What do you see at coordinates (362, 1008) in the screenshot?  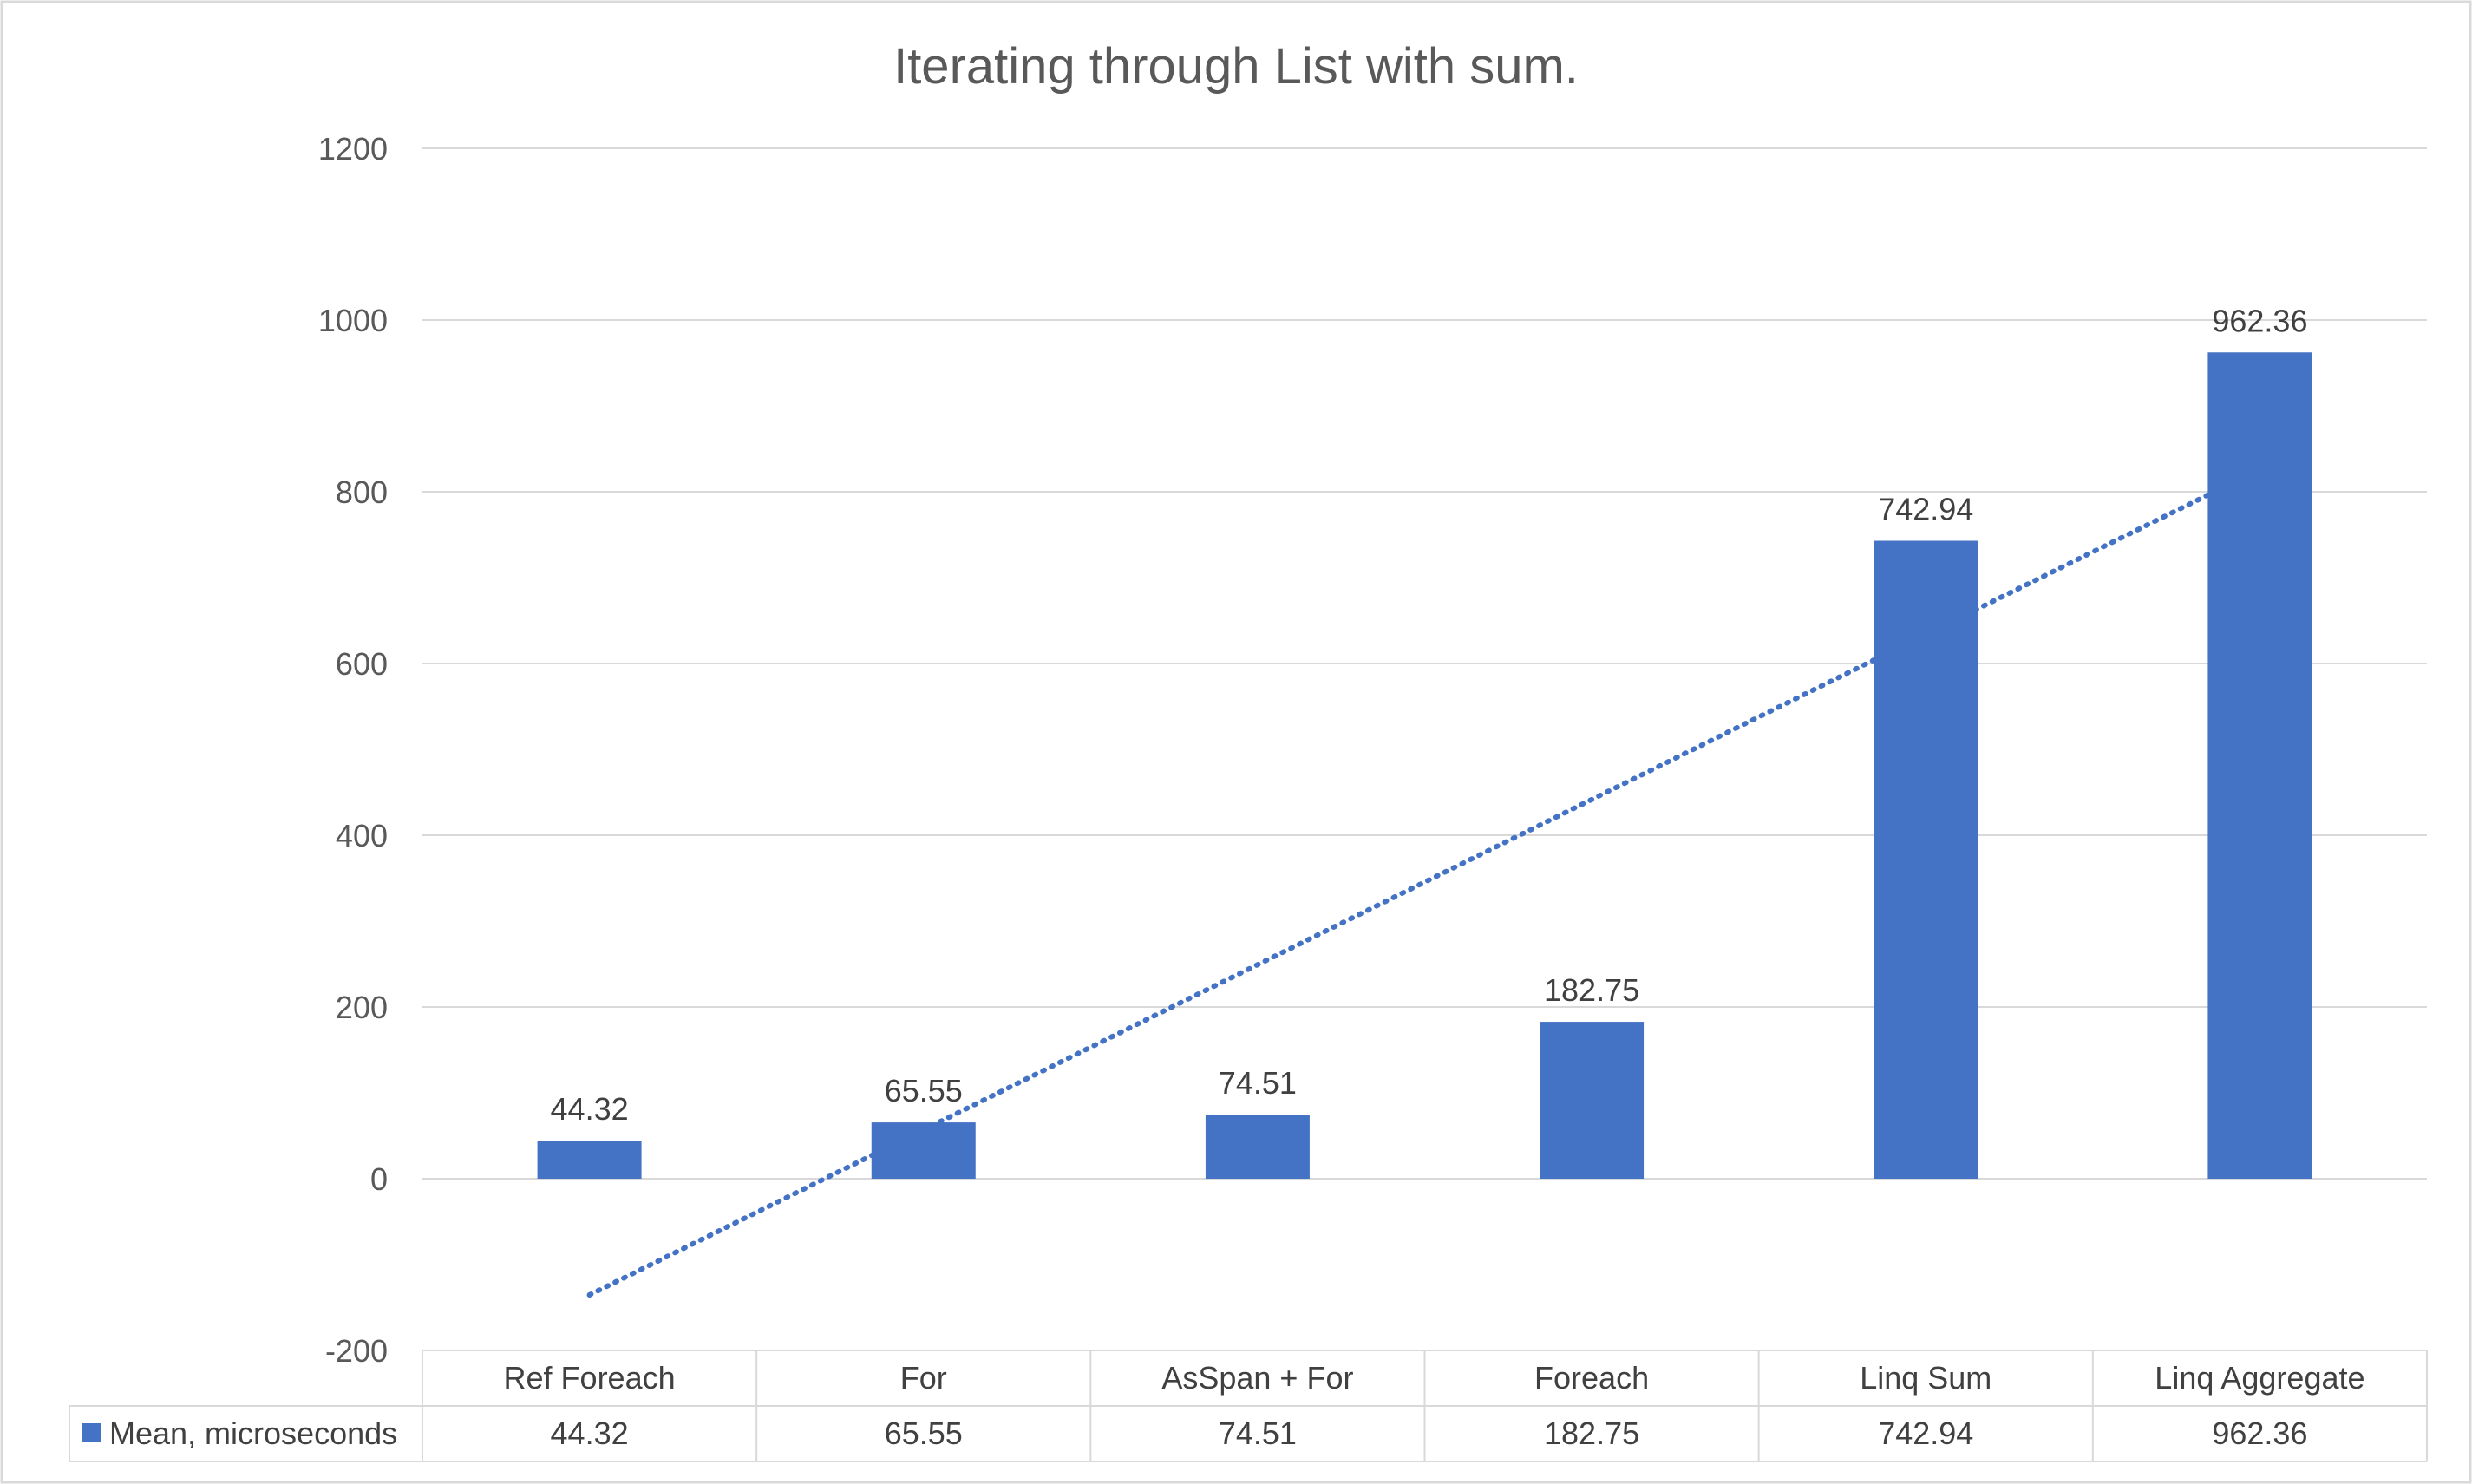 I see `y-tick-label: 200` at bounding box center [362, 1008].